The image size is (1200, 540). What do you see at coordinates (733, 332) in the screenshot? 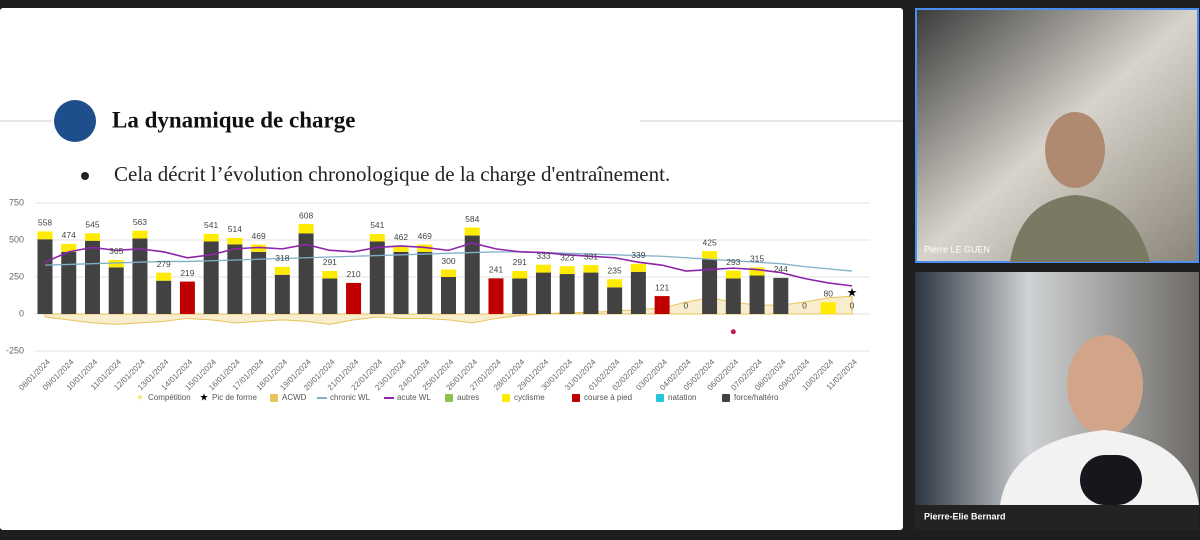
I see `competition-point` at bounding box center [733, 332].